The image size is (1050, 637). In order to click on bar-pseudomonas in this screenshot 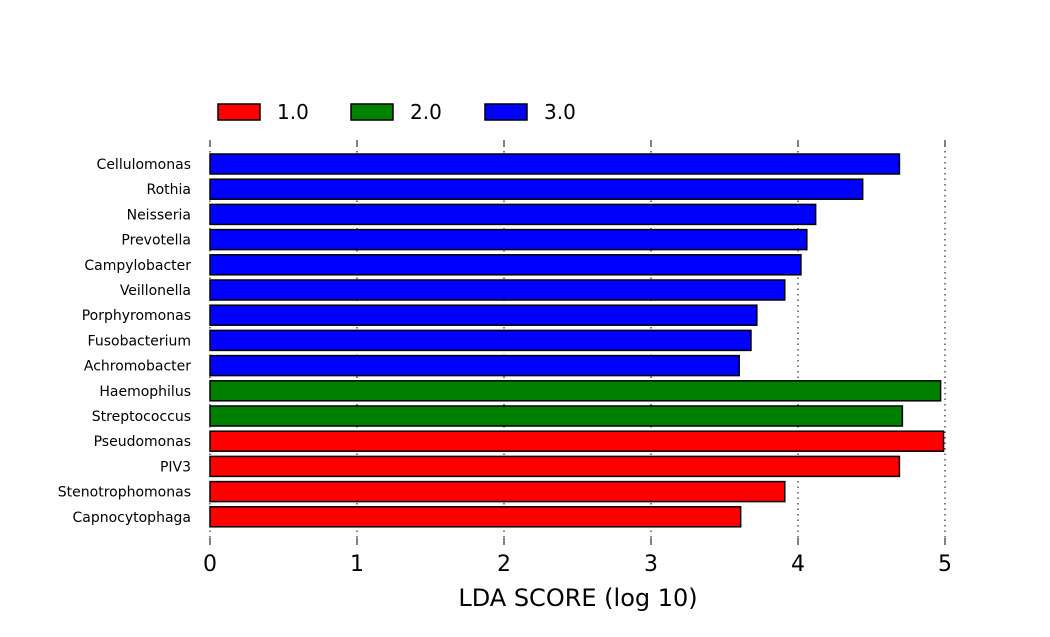, I will do `click(577, 441)`.